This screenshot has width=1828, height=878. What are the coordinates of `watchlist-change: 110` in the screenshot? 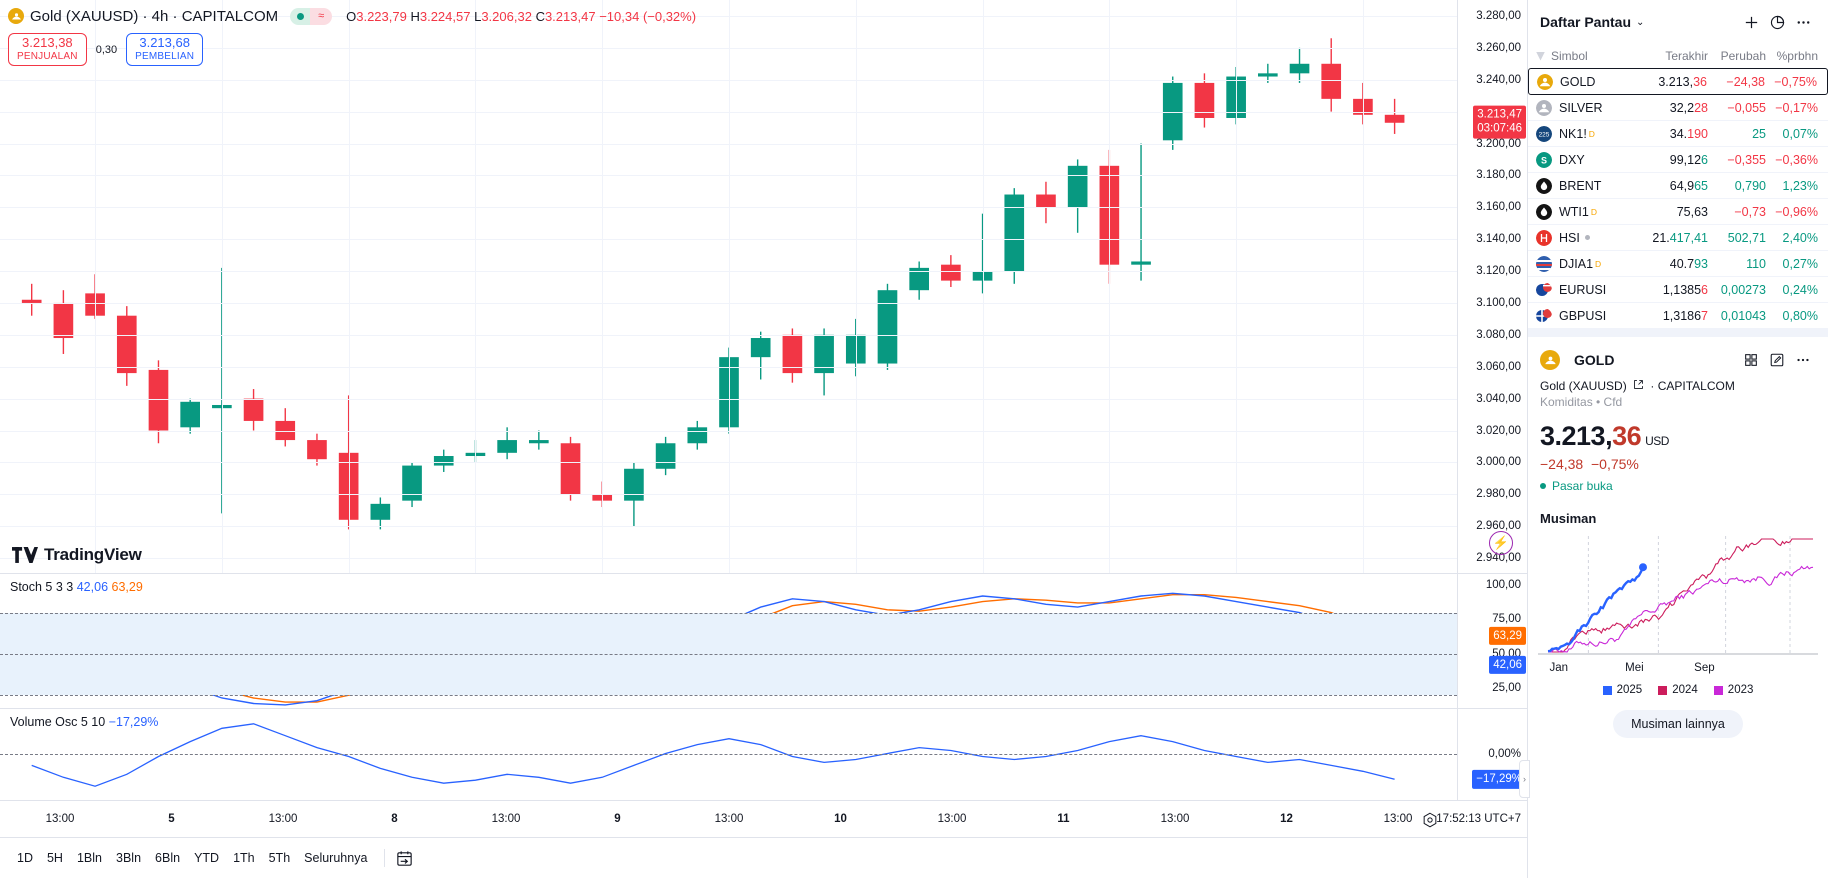 It's located at (1756, 263).